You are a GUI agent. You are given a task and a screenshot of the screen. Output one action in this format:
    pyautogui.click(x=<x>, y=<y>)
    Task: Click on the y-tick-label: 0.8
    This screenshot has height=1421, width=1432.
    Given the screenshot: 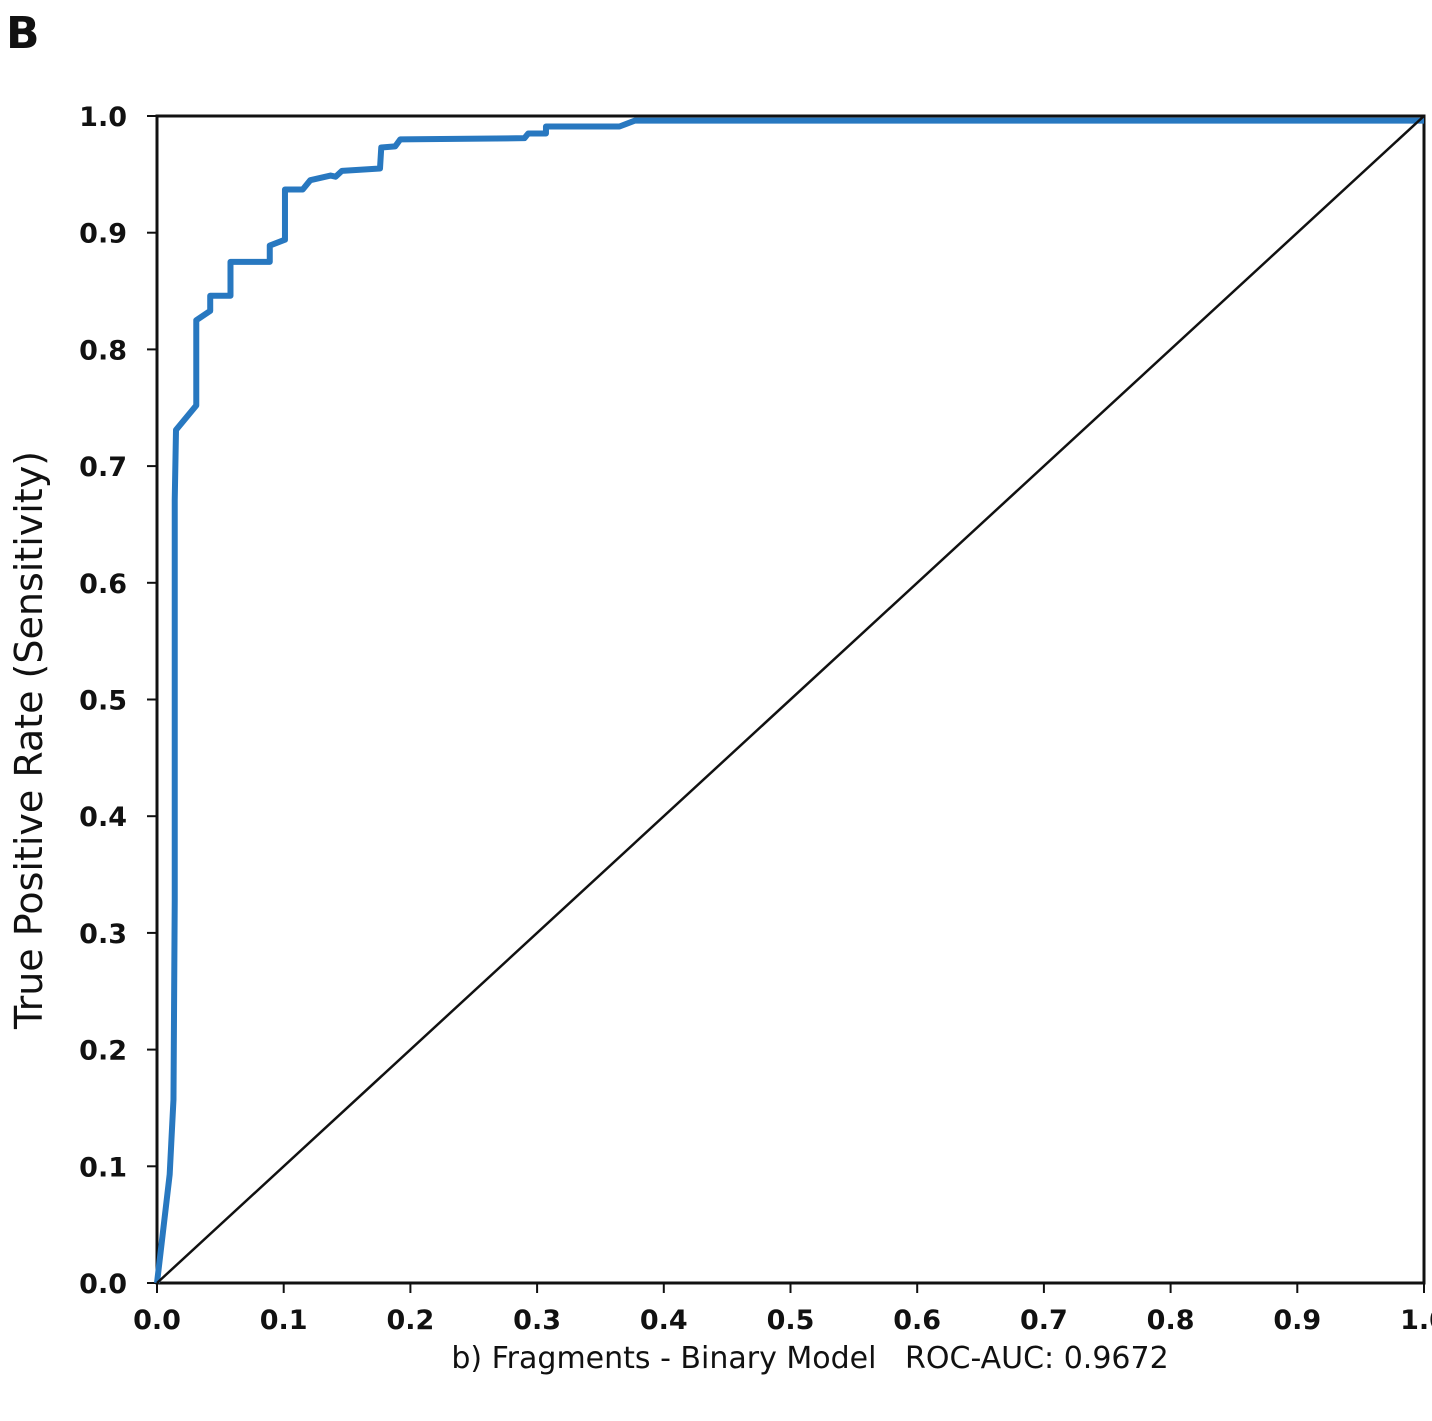 What is the action you would take?
    pyautogui.click(x=103, y=350)
    